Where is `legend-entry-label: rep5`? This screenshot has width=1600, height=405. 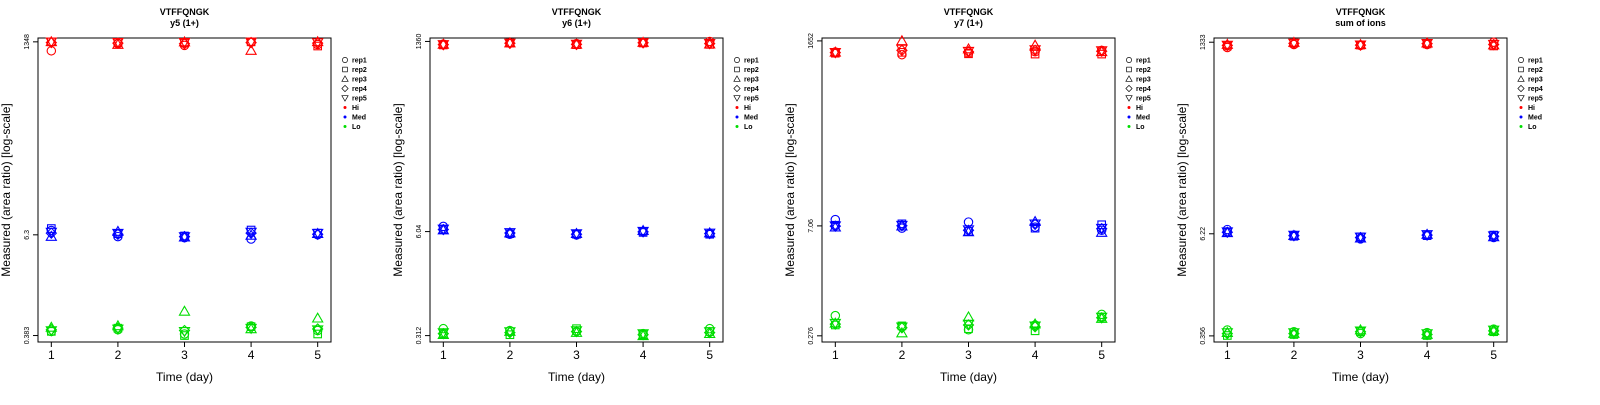
legend-entry-label: rep5 is located at coordinates (751, 99).